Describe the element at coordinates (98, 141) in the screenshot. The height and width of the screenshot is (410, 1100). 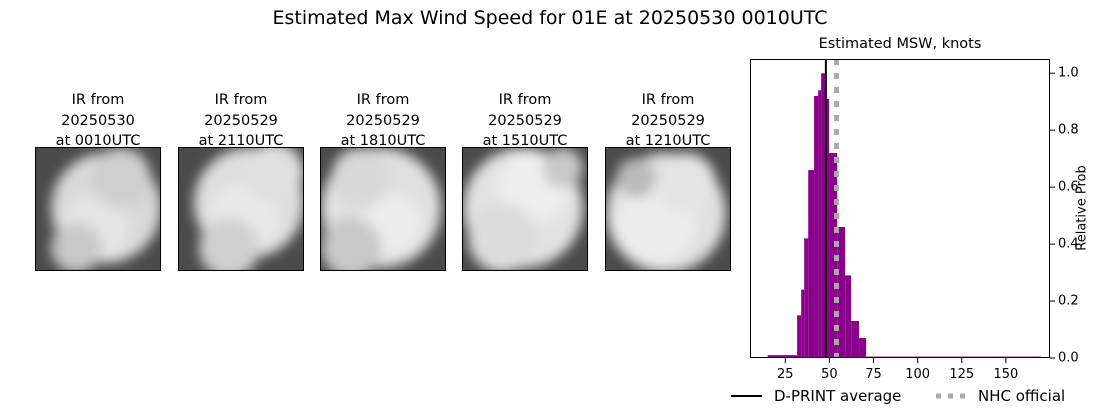
I see `ir-title-line3: at 0010UTC` at that location.